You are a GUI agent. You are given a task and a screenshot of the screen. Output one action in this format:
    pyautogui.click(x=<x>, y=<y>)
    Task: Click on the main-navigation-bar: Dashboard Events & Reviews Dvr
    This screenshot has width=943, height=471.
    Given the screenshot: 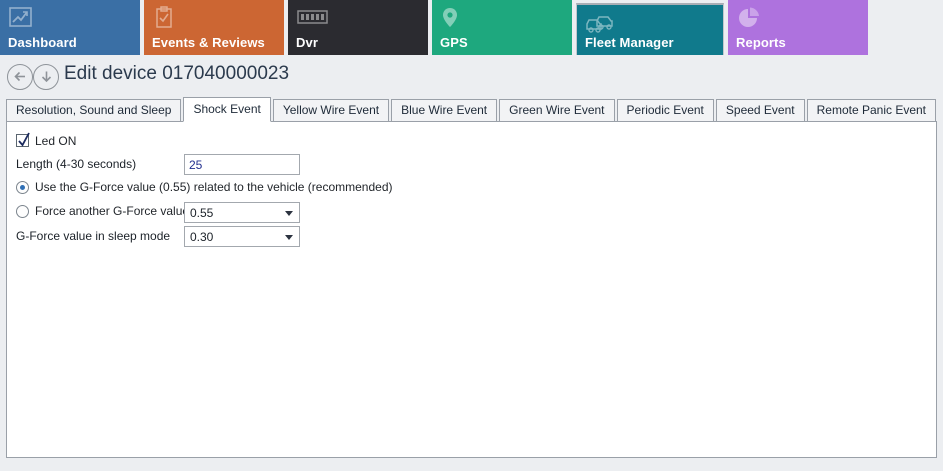 What is the action you would take?
    pyautogui.click(x=471, y=29)
    